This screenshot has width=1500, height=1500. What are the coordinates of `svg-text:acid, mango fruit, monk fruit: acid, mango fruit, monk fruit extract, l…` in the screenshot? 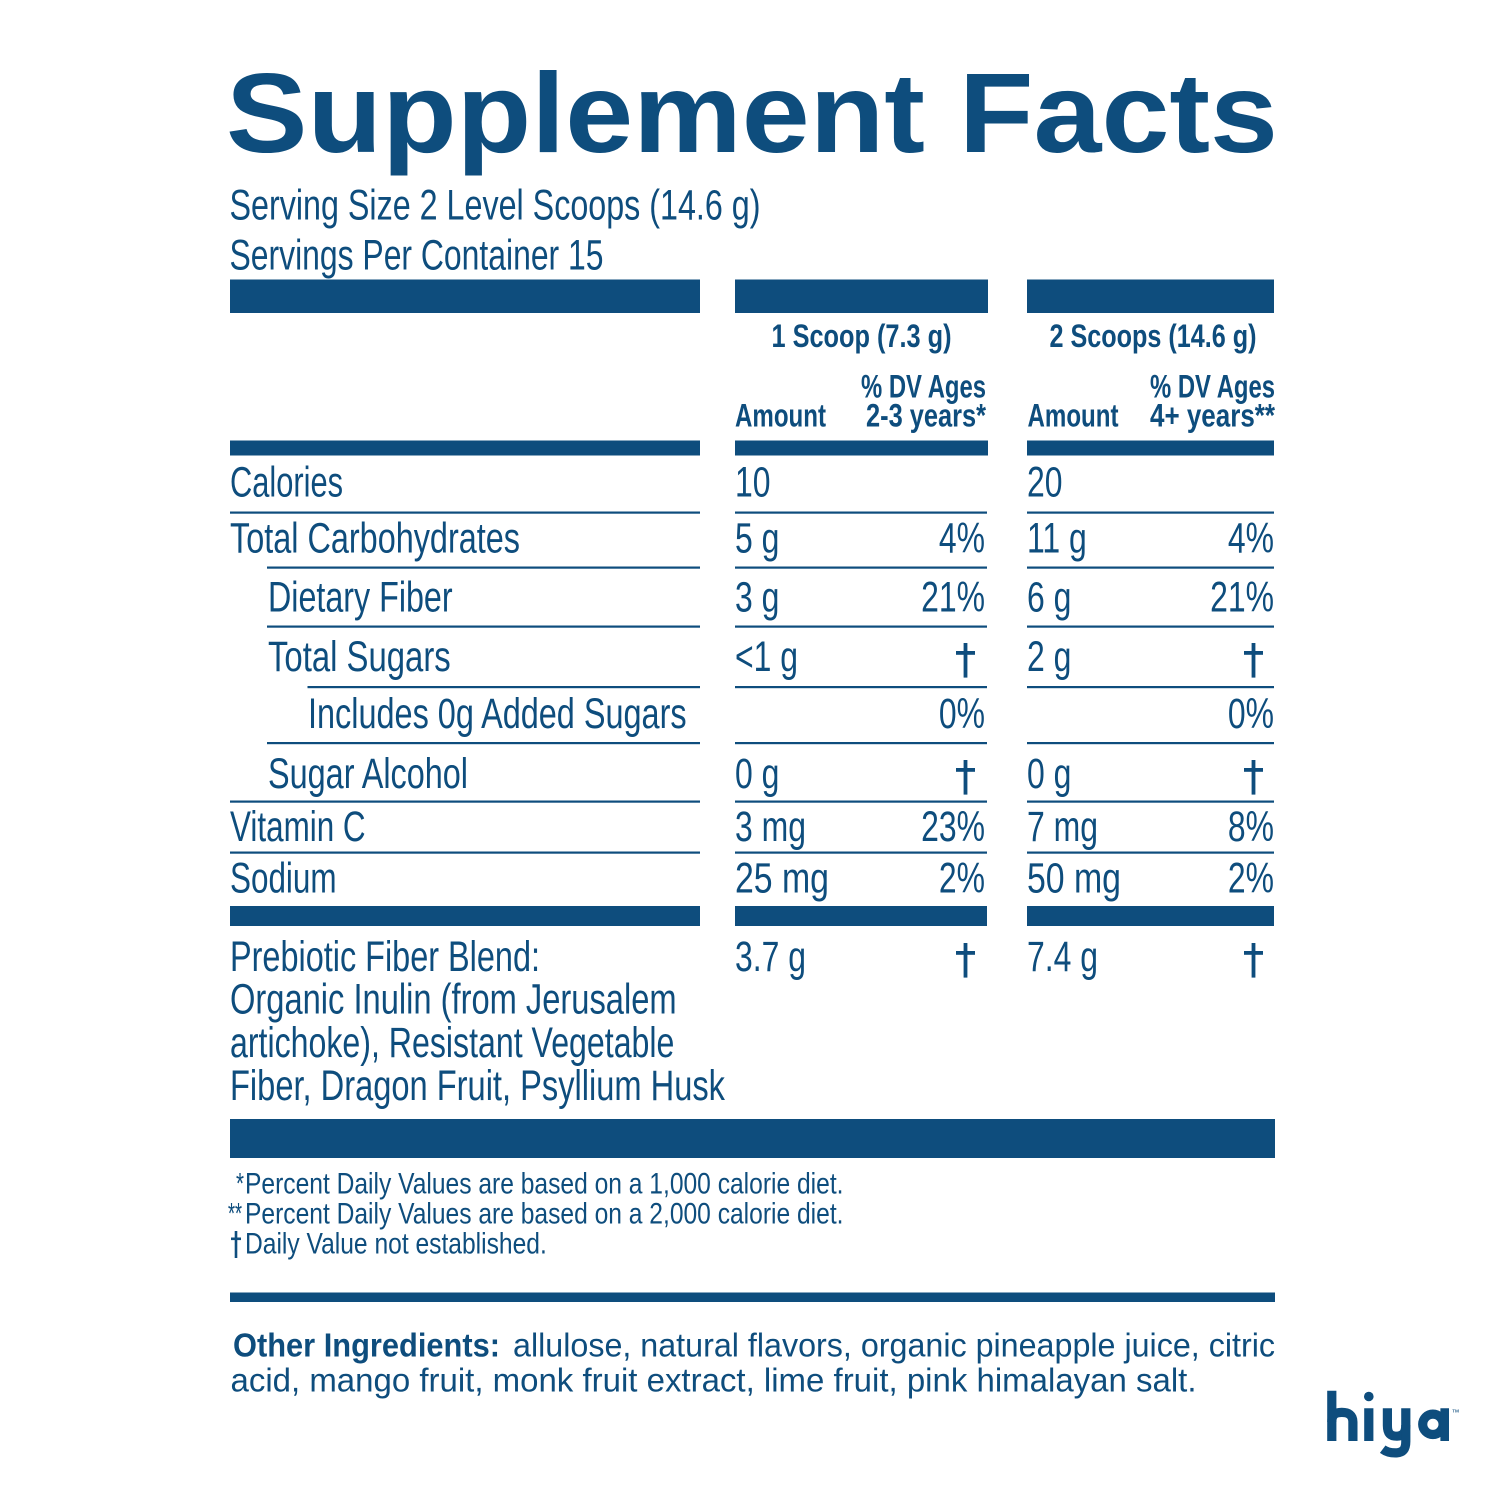 It's located at (714, 1380).